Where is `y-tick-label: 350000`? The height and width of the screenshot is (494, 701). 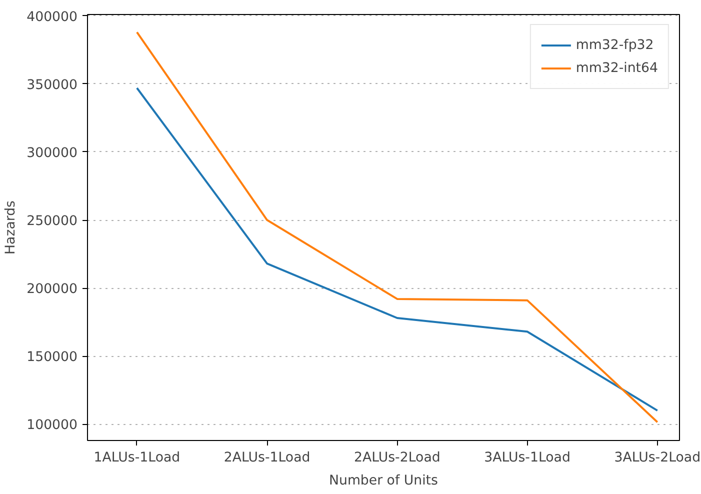
y-tick-label: 350000 is located at coordinates (52, 85).